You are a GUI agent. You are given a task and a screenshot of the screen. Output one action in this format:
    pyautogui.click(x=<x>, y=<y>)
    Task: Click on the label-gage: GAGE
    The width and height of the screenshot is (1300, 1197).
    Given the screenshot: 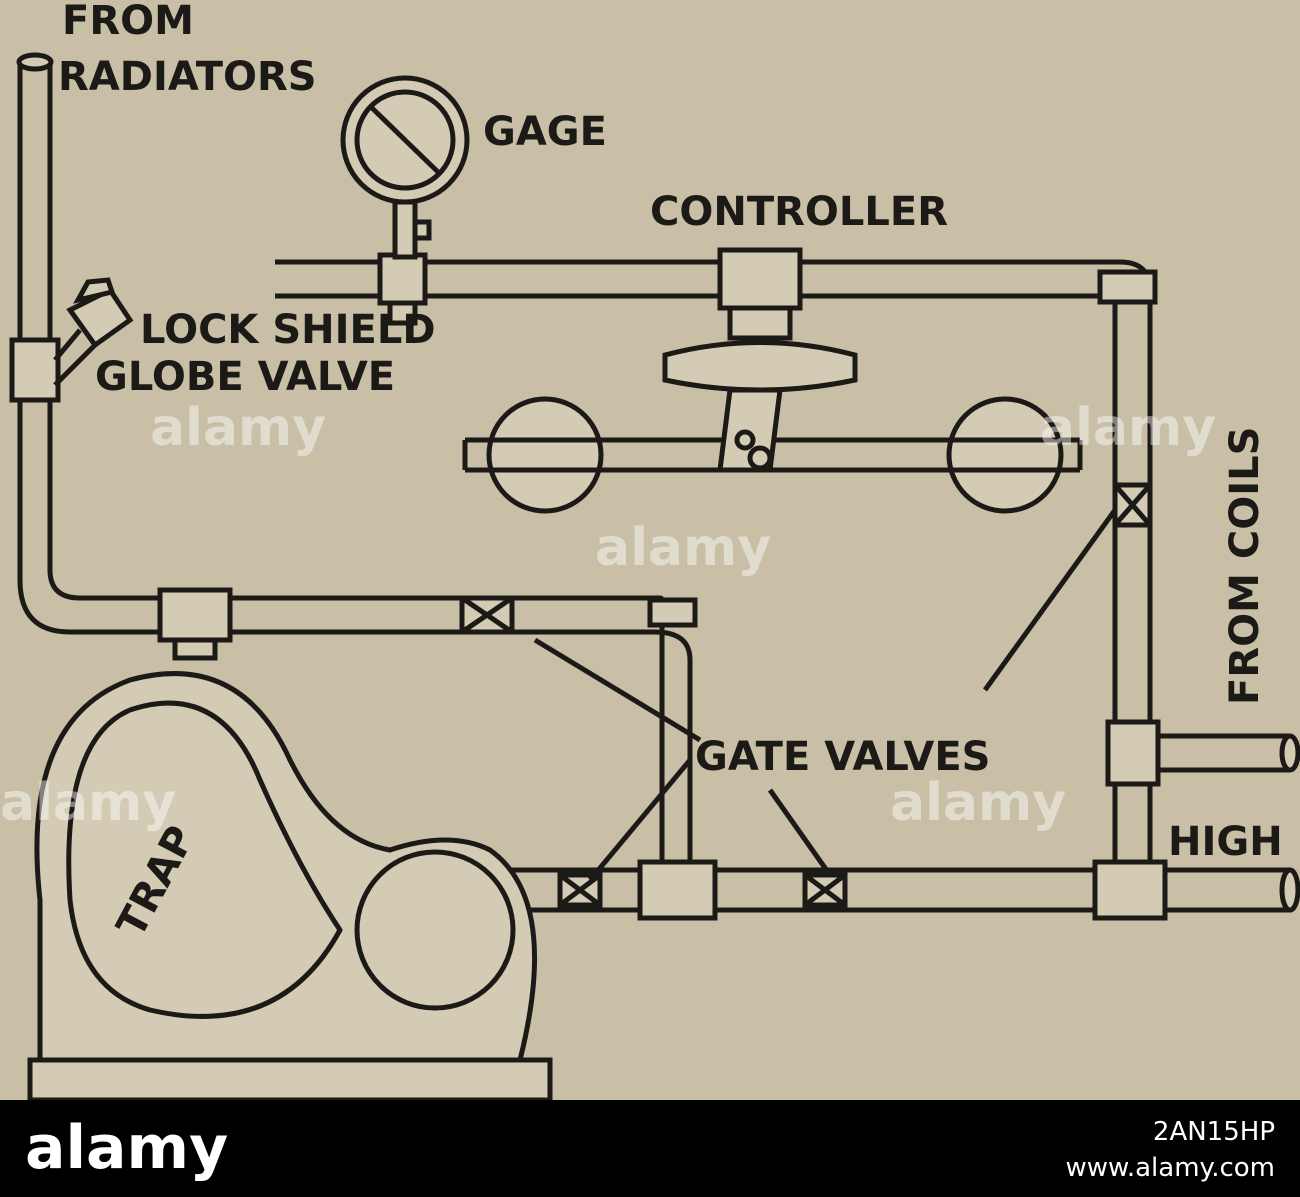 What is the action you would take?
    pyautogui.click(x=545, y=132)
    